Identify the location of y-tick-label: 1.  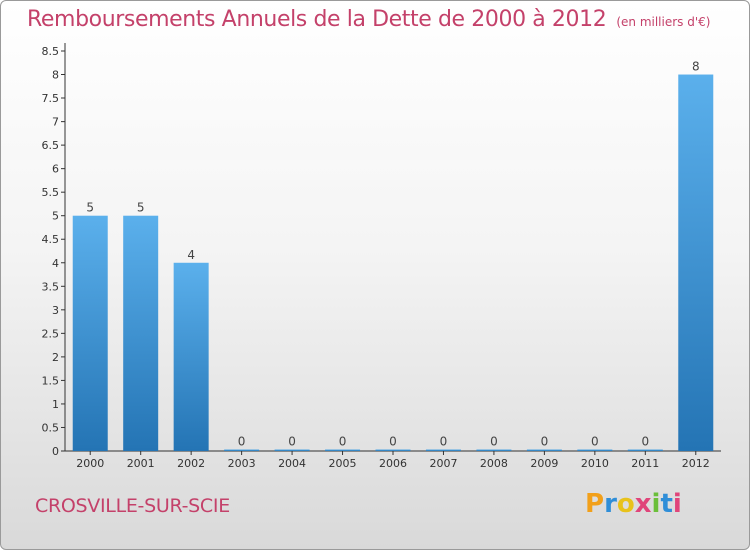
(55, 404).